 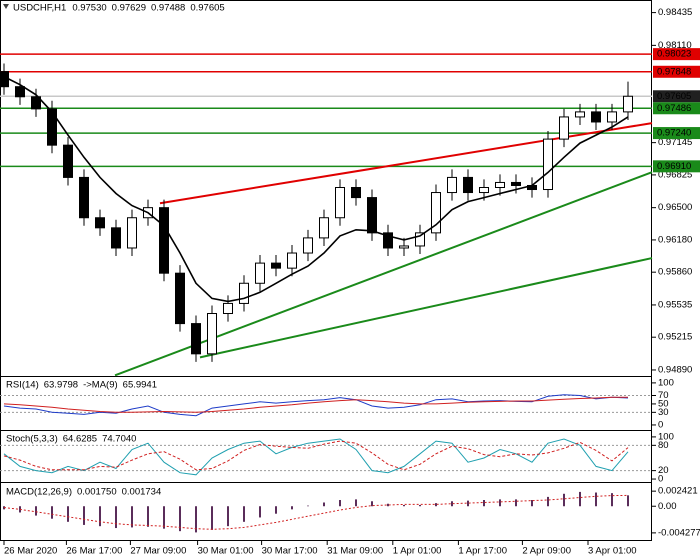 What do you see at coordinates (675, 45) in the screenshot?
I see `y-tick-label: 0.98110` at bounding box center [675, 45].